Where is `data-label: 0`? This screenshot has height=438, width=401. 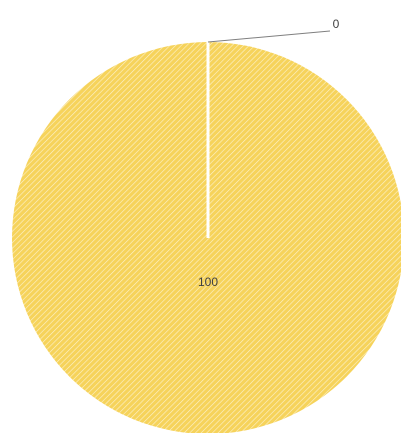 data-label: 0 is located at coordinates (336, 24).